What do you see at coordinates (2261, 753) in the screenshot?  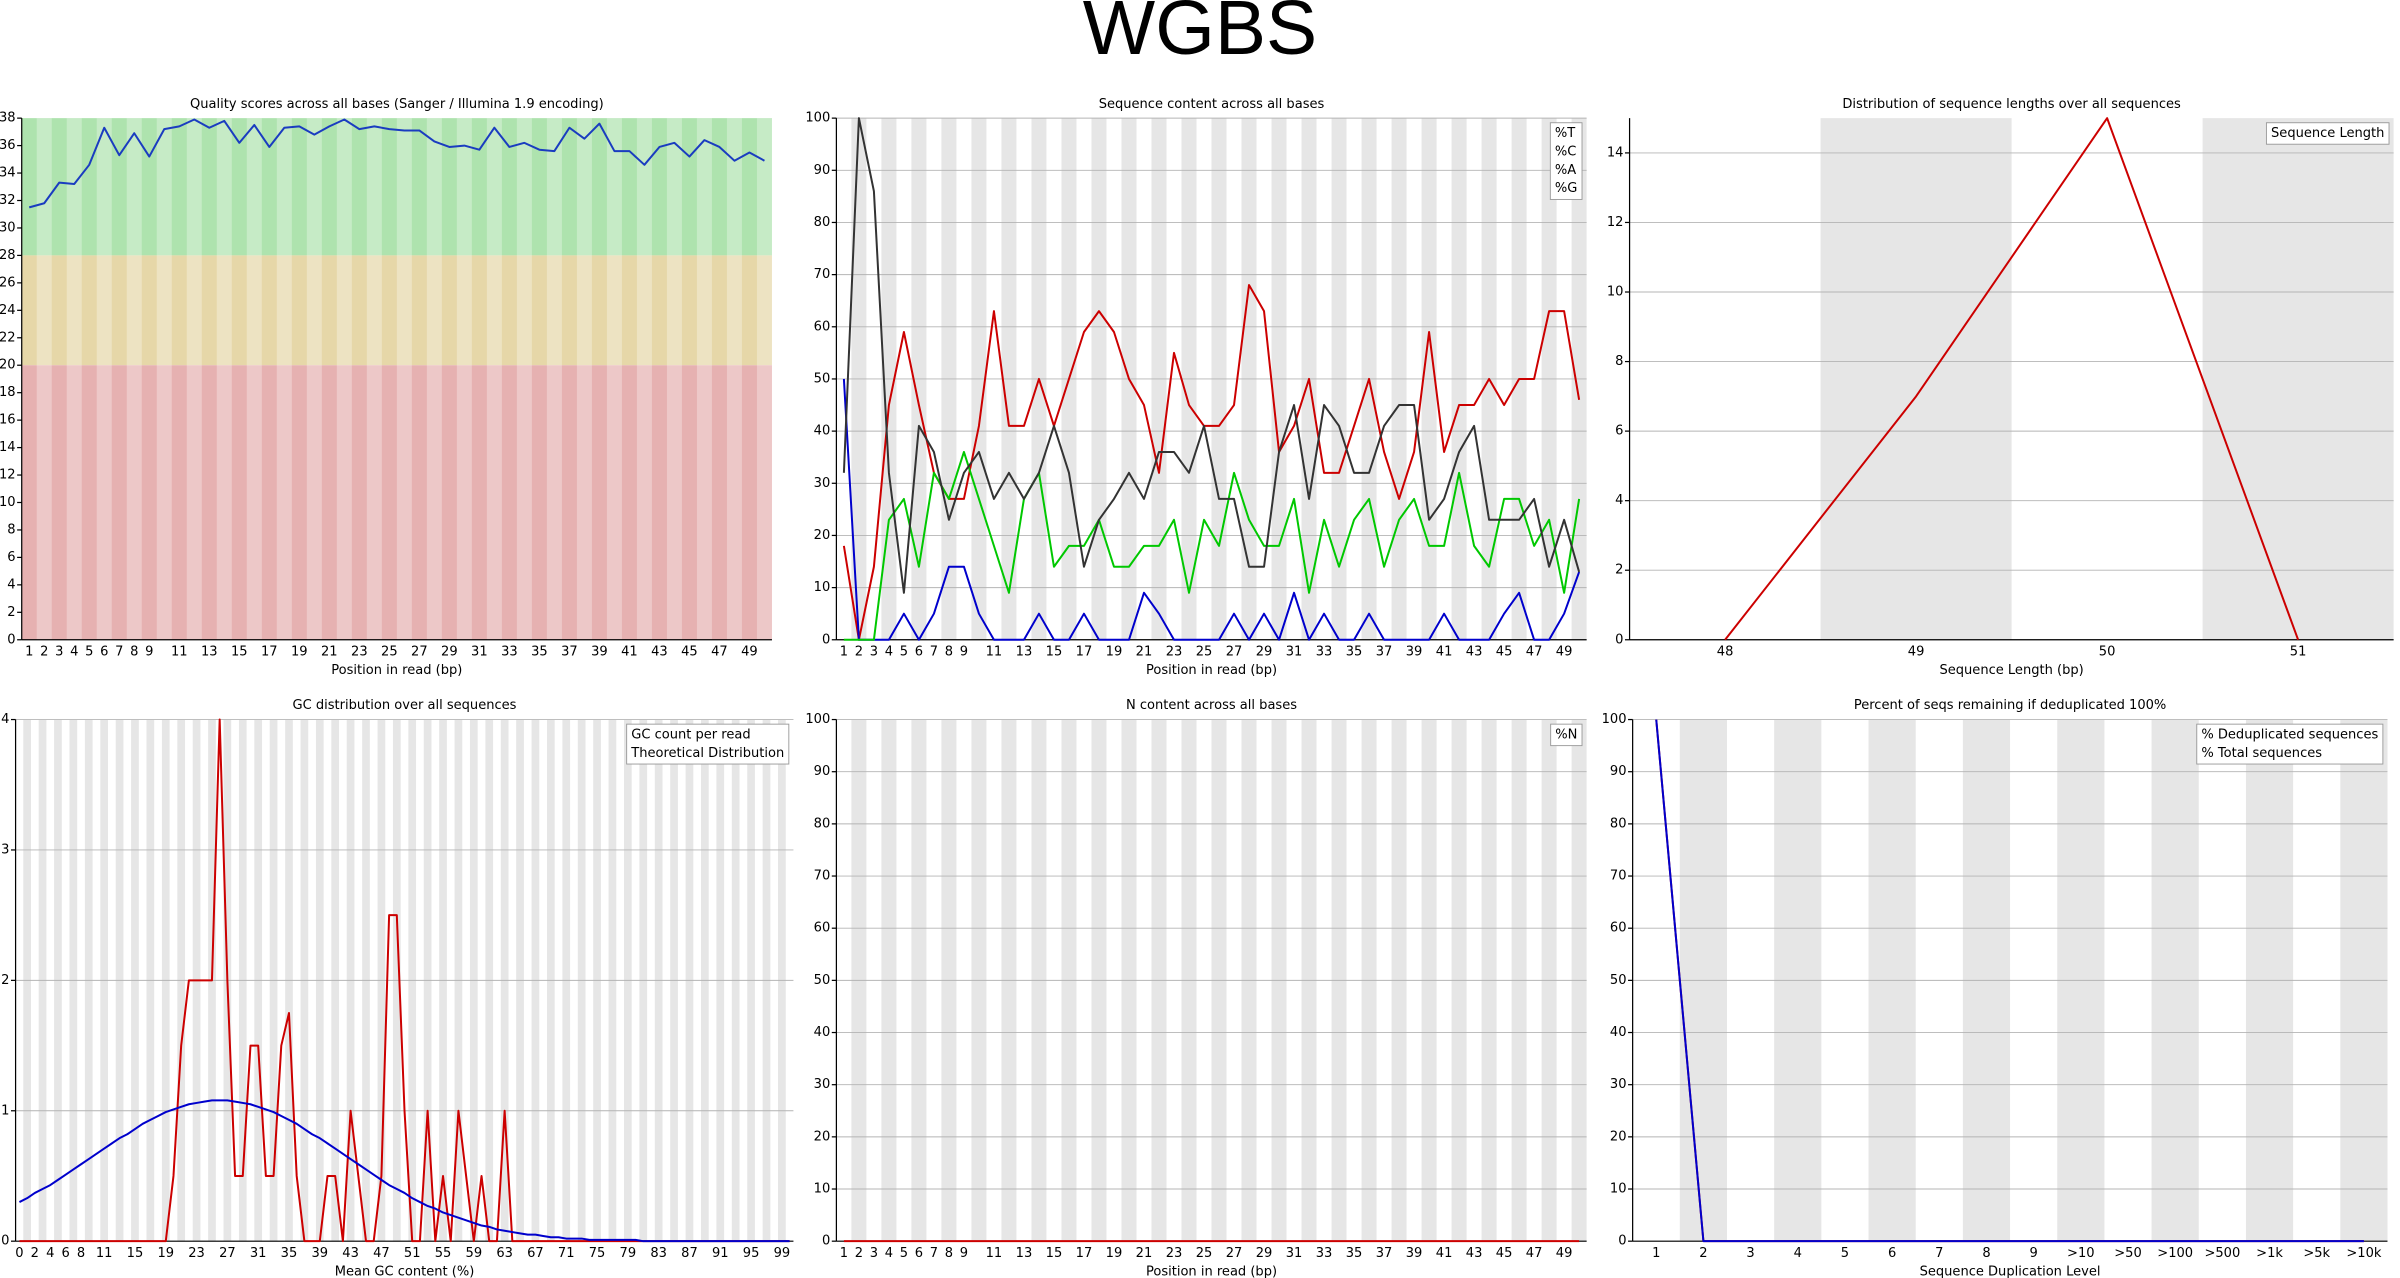 I see `legend-entry: % Total sequences` at bounding box center [2261, 753].